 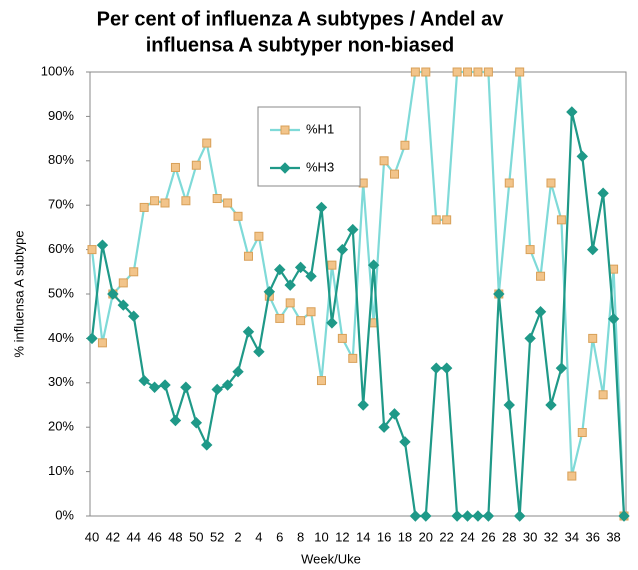 What do you see at coordinates (64, 514) in the screenshot?
I see `y-tick-label: 0%` at bounding box center [64, 514].